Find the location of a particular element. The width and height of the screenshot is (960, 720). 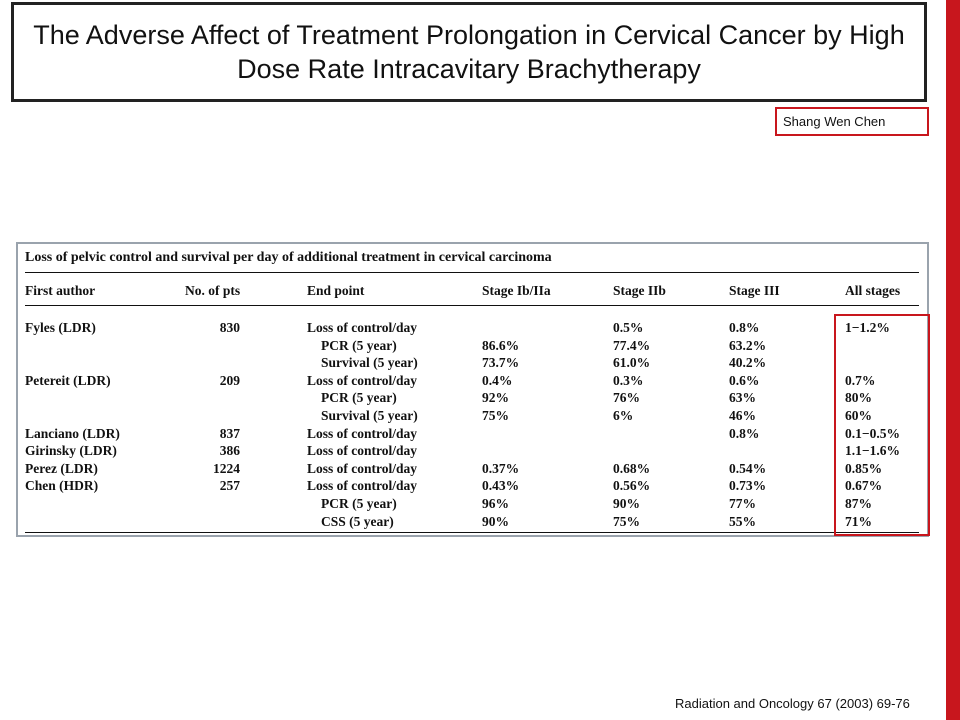

cell-stage-iib: 76% is located at coordinates (626, 398).